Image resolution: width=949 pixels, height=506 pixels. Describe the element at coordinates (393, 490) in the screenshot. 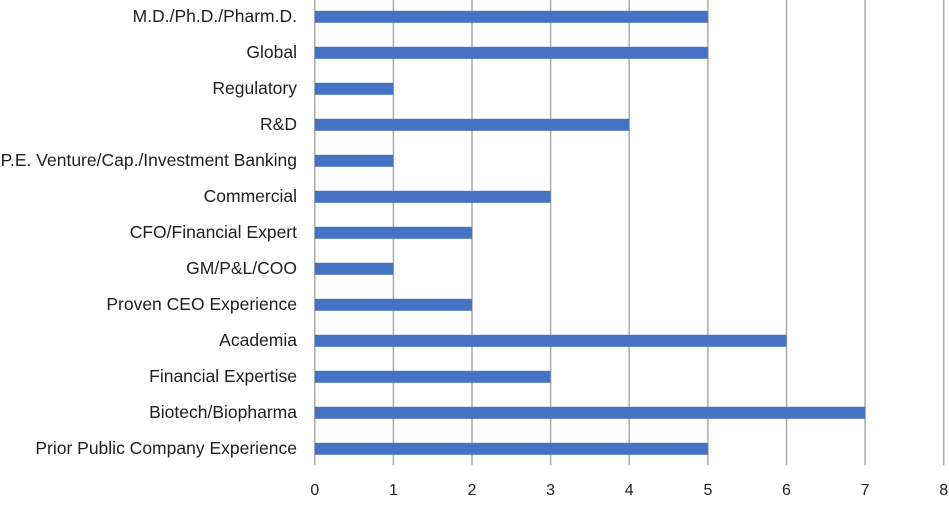

I see `svg-text: 1` at that location.